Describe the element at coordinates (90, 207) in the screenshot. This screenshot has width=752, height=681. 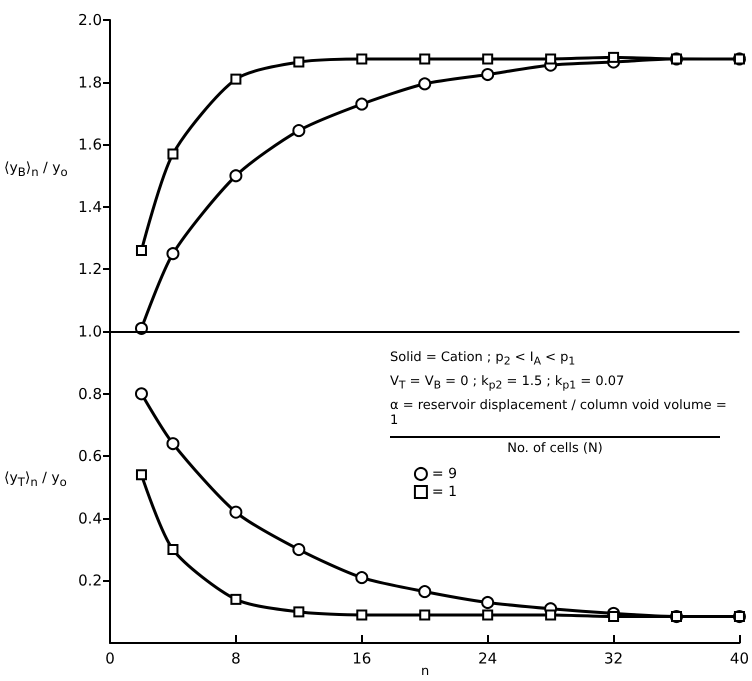
I see `y-tick-label: 1.4` at that location.